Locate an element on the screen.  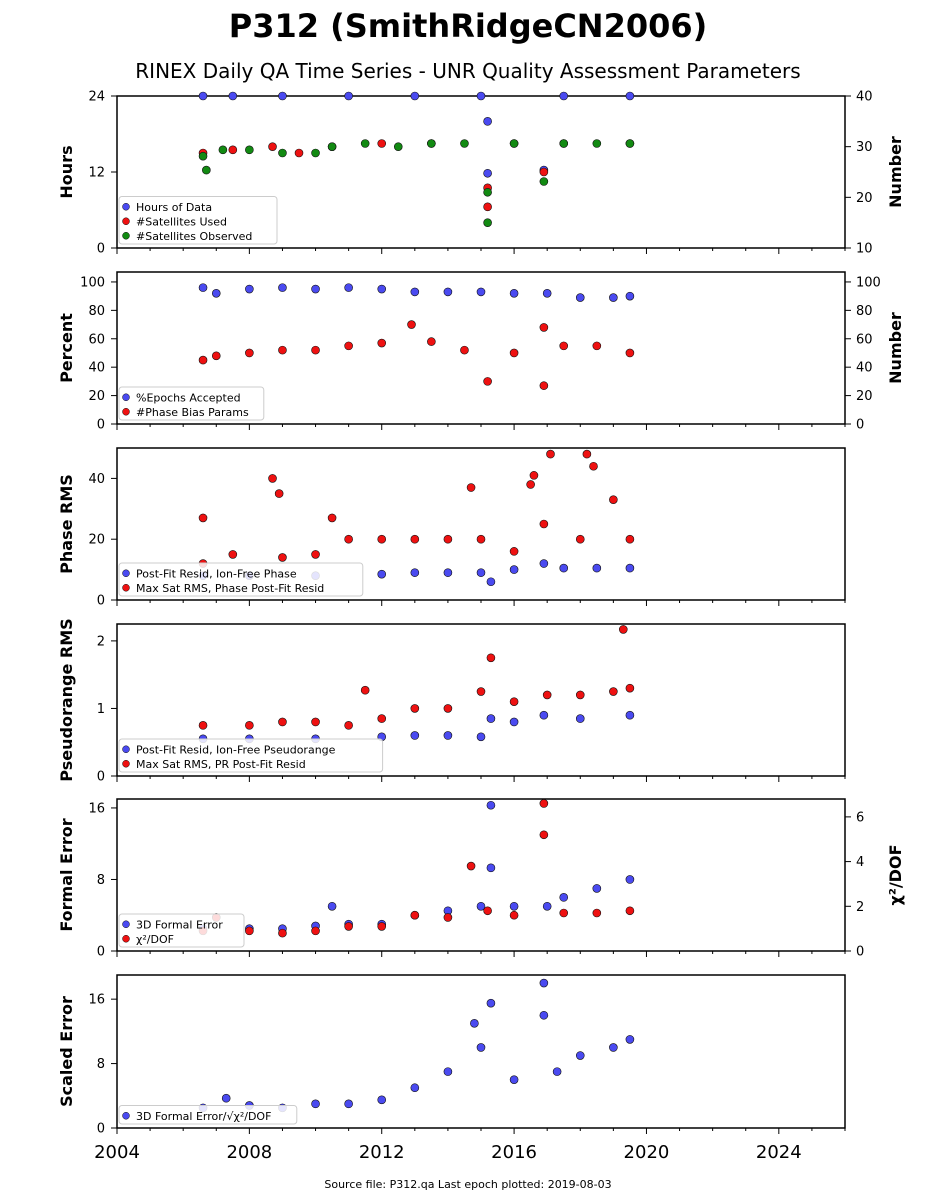
legend-label: Max Sat RMS, Phase Post-Fit Resid is located at coordinates (230, 588).